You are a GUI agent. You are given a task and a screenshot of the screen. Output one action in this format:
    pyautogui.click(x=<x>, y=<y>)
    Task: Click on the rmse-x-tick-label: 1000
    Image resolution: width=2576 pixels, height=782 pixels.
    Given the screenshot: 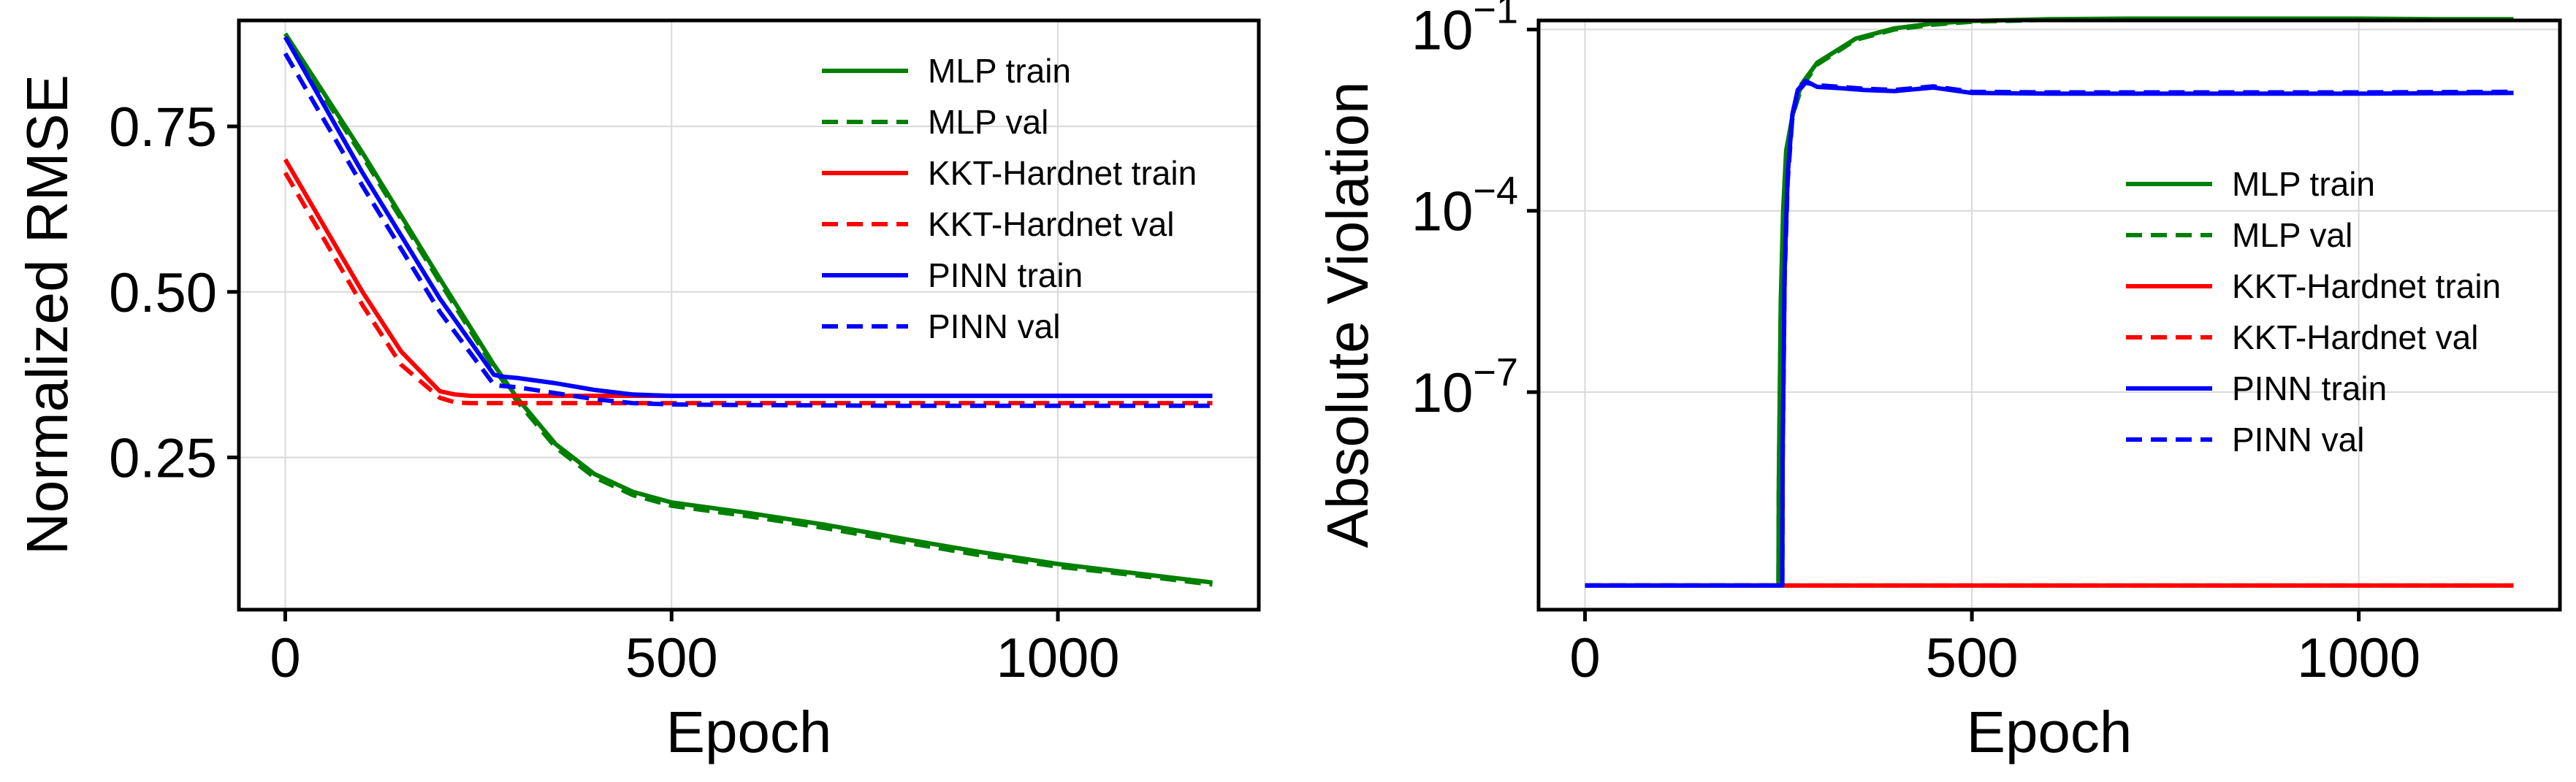 What is the action you would take?
    pyautogui.click(x=1057, y=658)
    